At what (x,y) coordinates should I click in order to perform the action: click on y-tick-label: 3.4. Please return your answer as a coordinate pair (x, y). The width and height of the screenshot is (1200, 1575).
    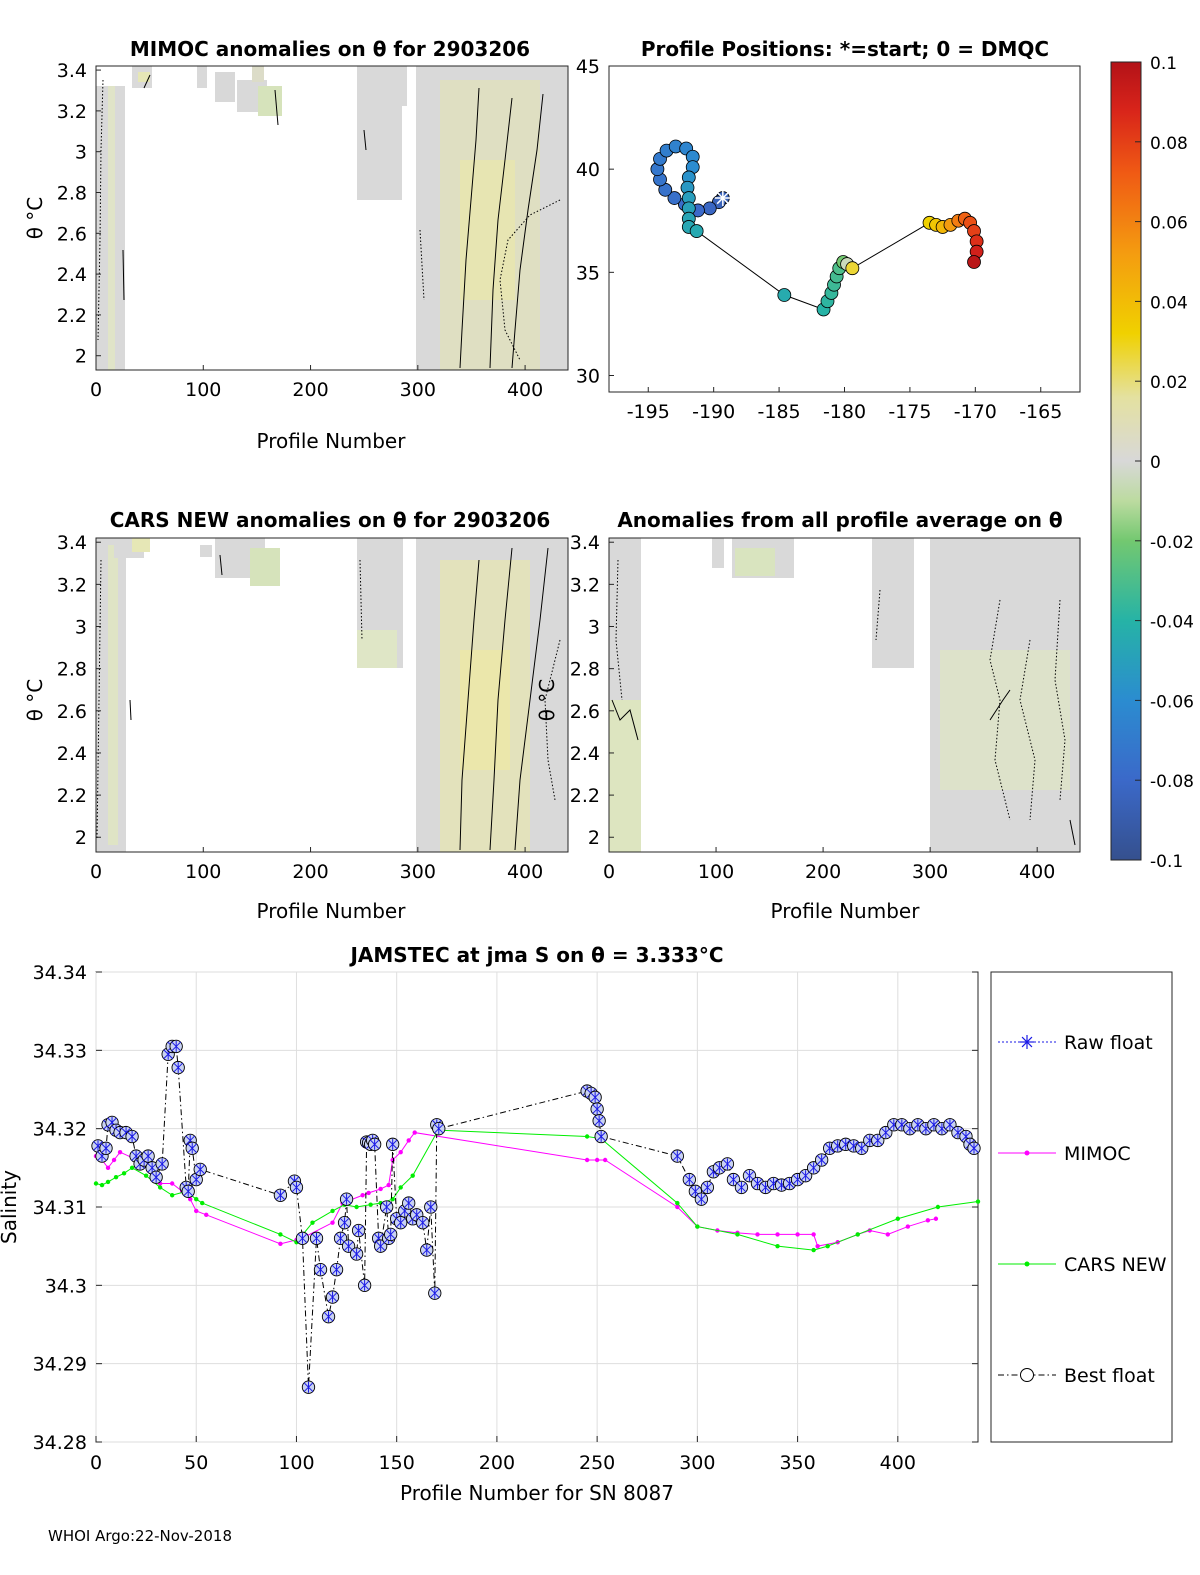
    Looking at the image, I should click on (585, 543).